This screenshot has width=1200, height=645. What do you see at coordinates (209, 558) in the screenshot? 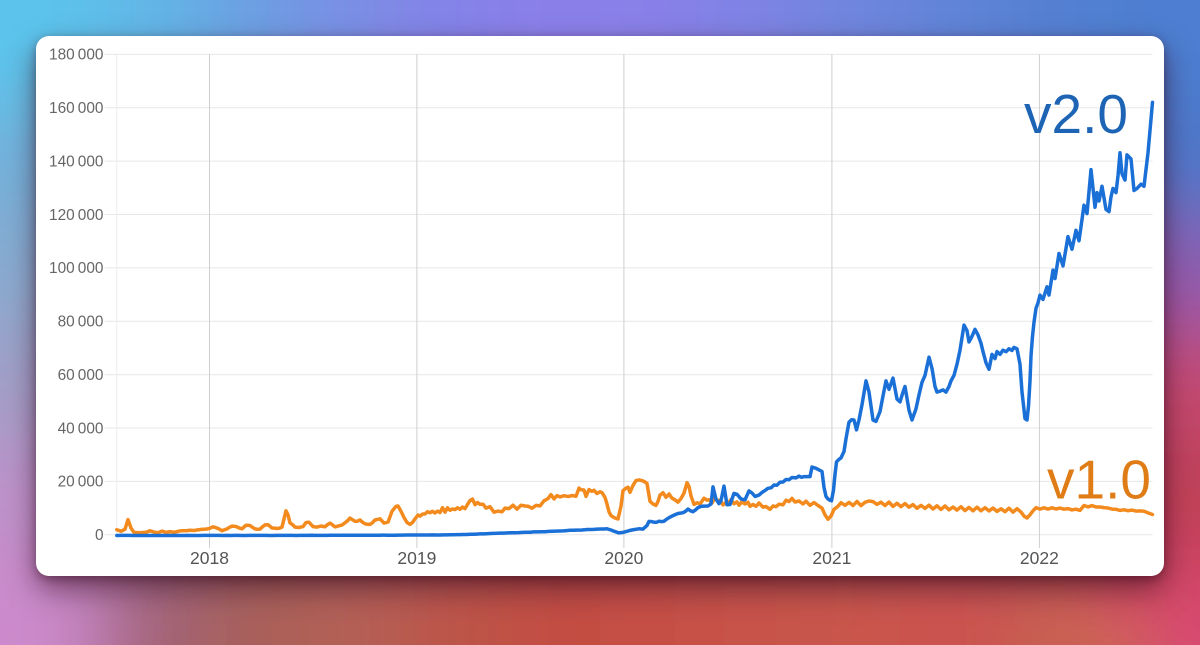
I see `svg-text: 2018` at bounding box center [209, 558].